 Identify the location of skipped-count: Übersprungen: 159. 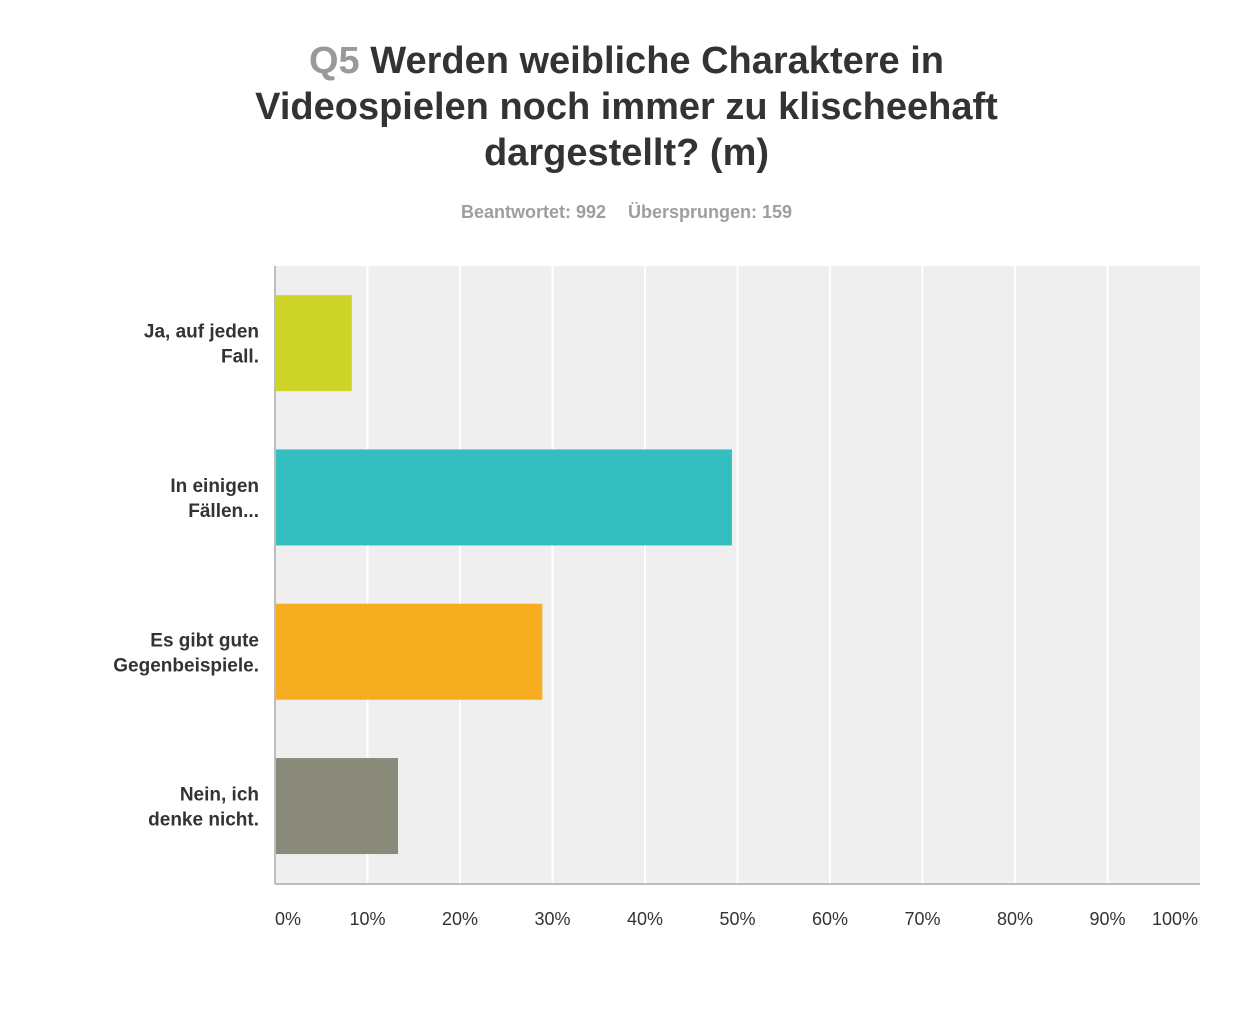
(710, 212).